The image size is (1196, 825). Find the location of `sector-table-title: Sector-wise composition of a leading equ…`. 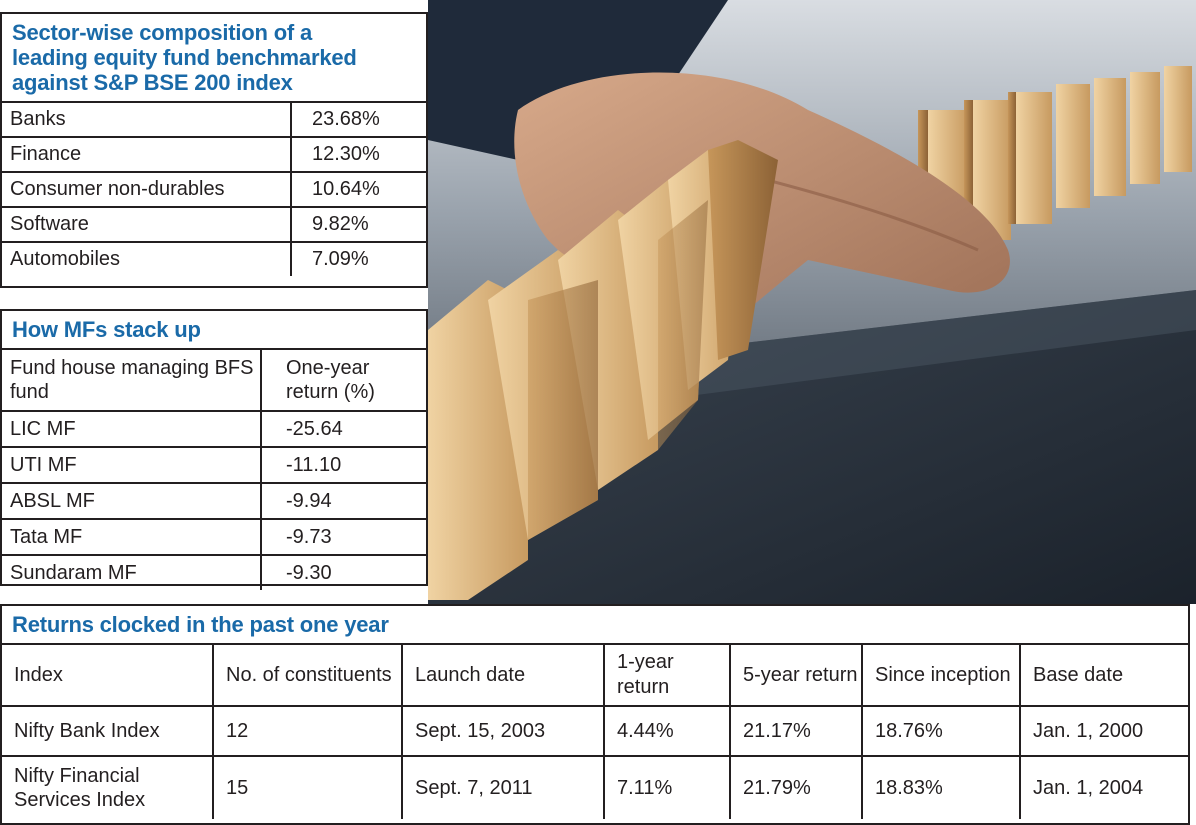

sector-table-title: Sector-wise composition of a leading equ… is located at coordinates (214, 58).